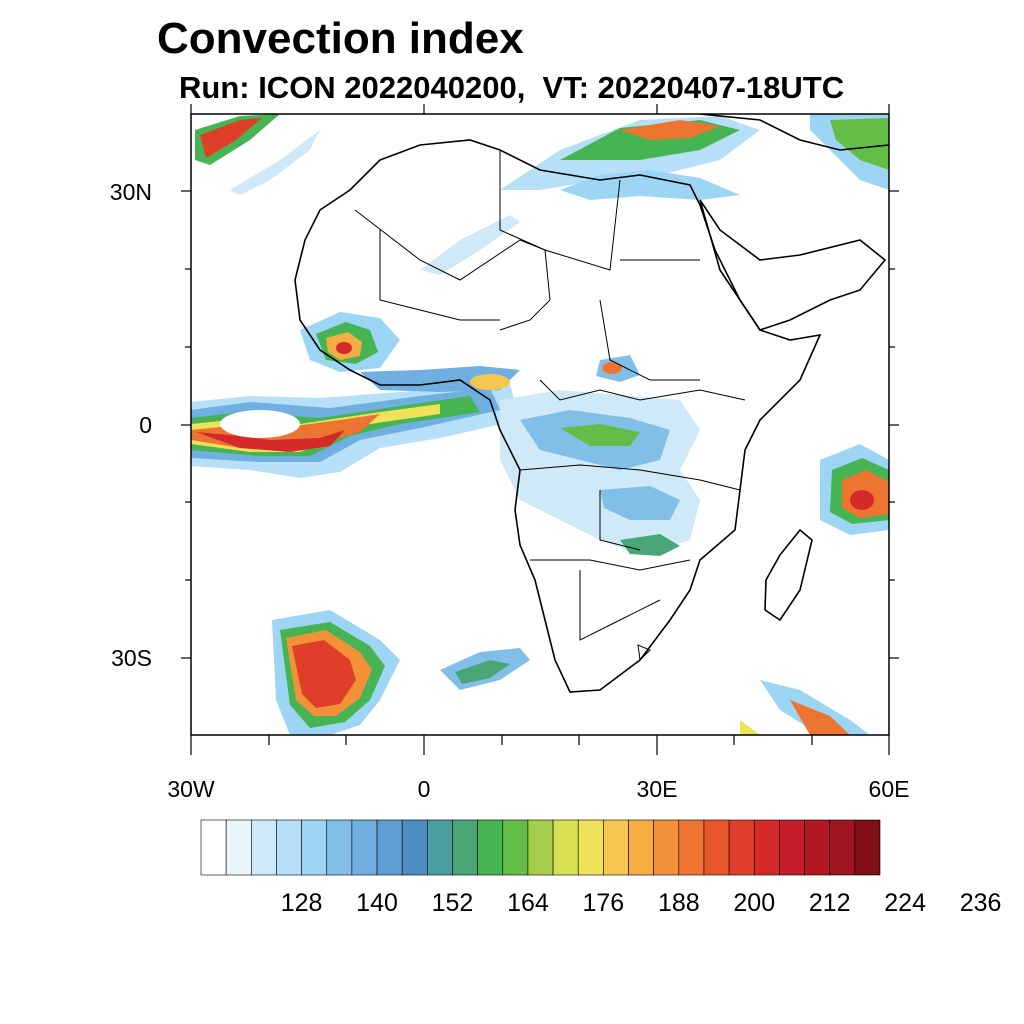  Describe the element at coordinates (678, 903) in the screenshot. I see `colorbar-tick-label: 188` at that location.